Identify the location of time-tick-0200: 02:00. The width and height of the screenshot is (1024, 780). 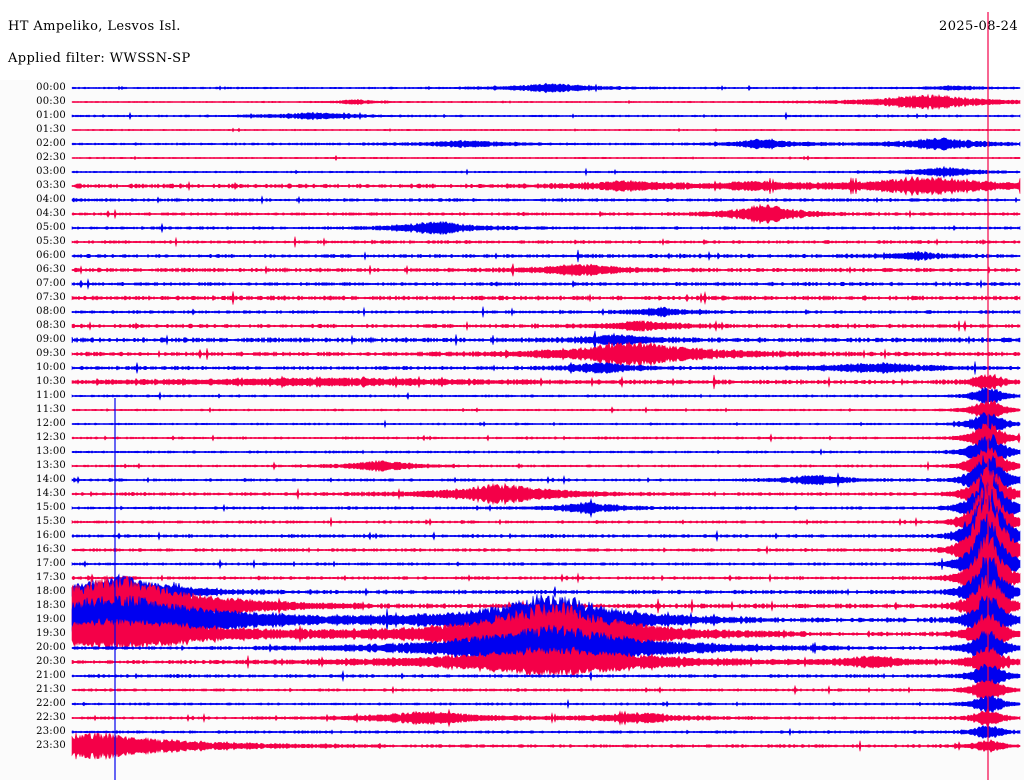
(51, 143).